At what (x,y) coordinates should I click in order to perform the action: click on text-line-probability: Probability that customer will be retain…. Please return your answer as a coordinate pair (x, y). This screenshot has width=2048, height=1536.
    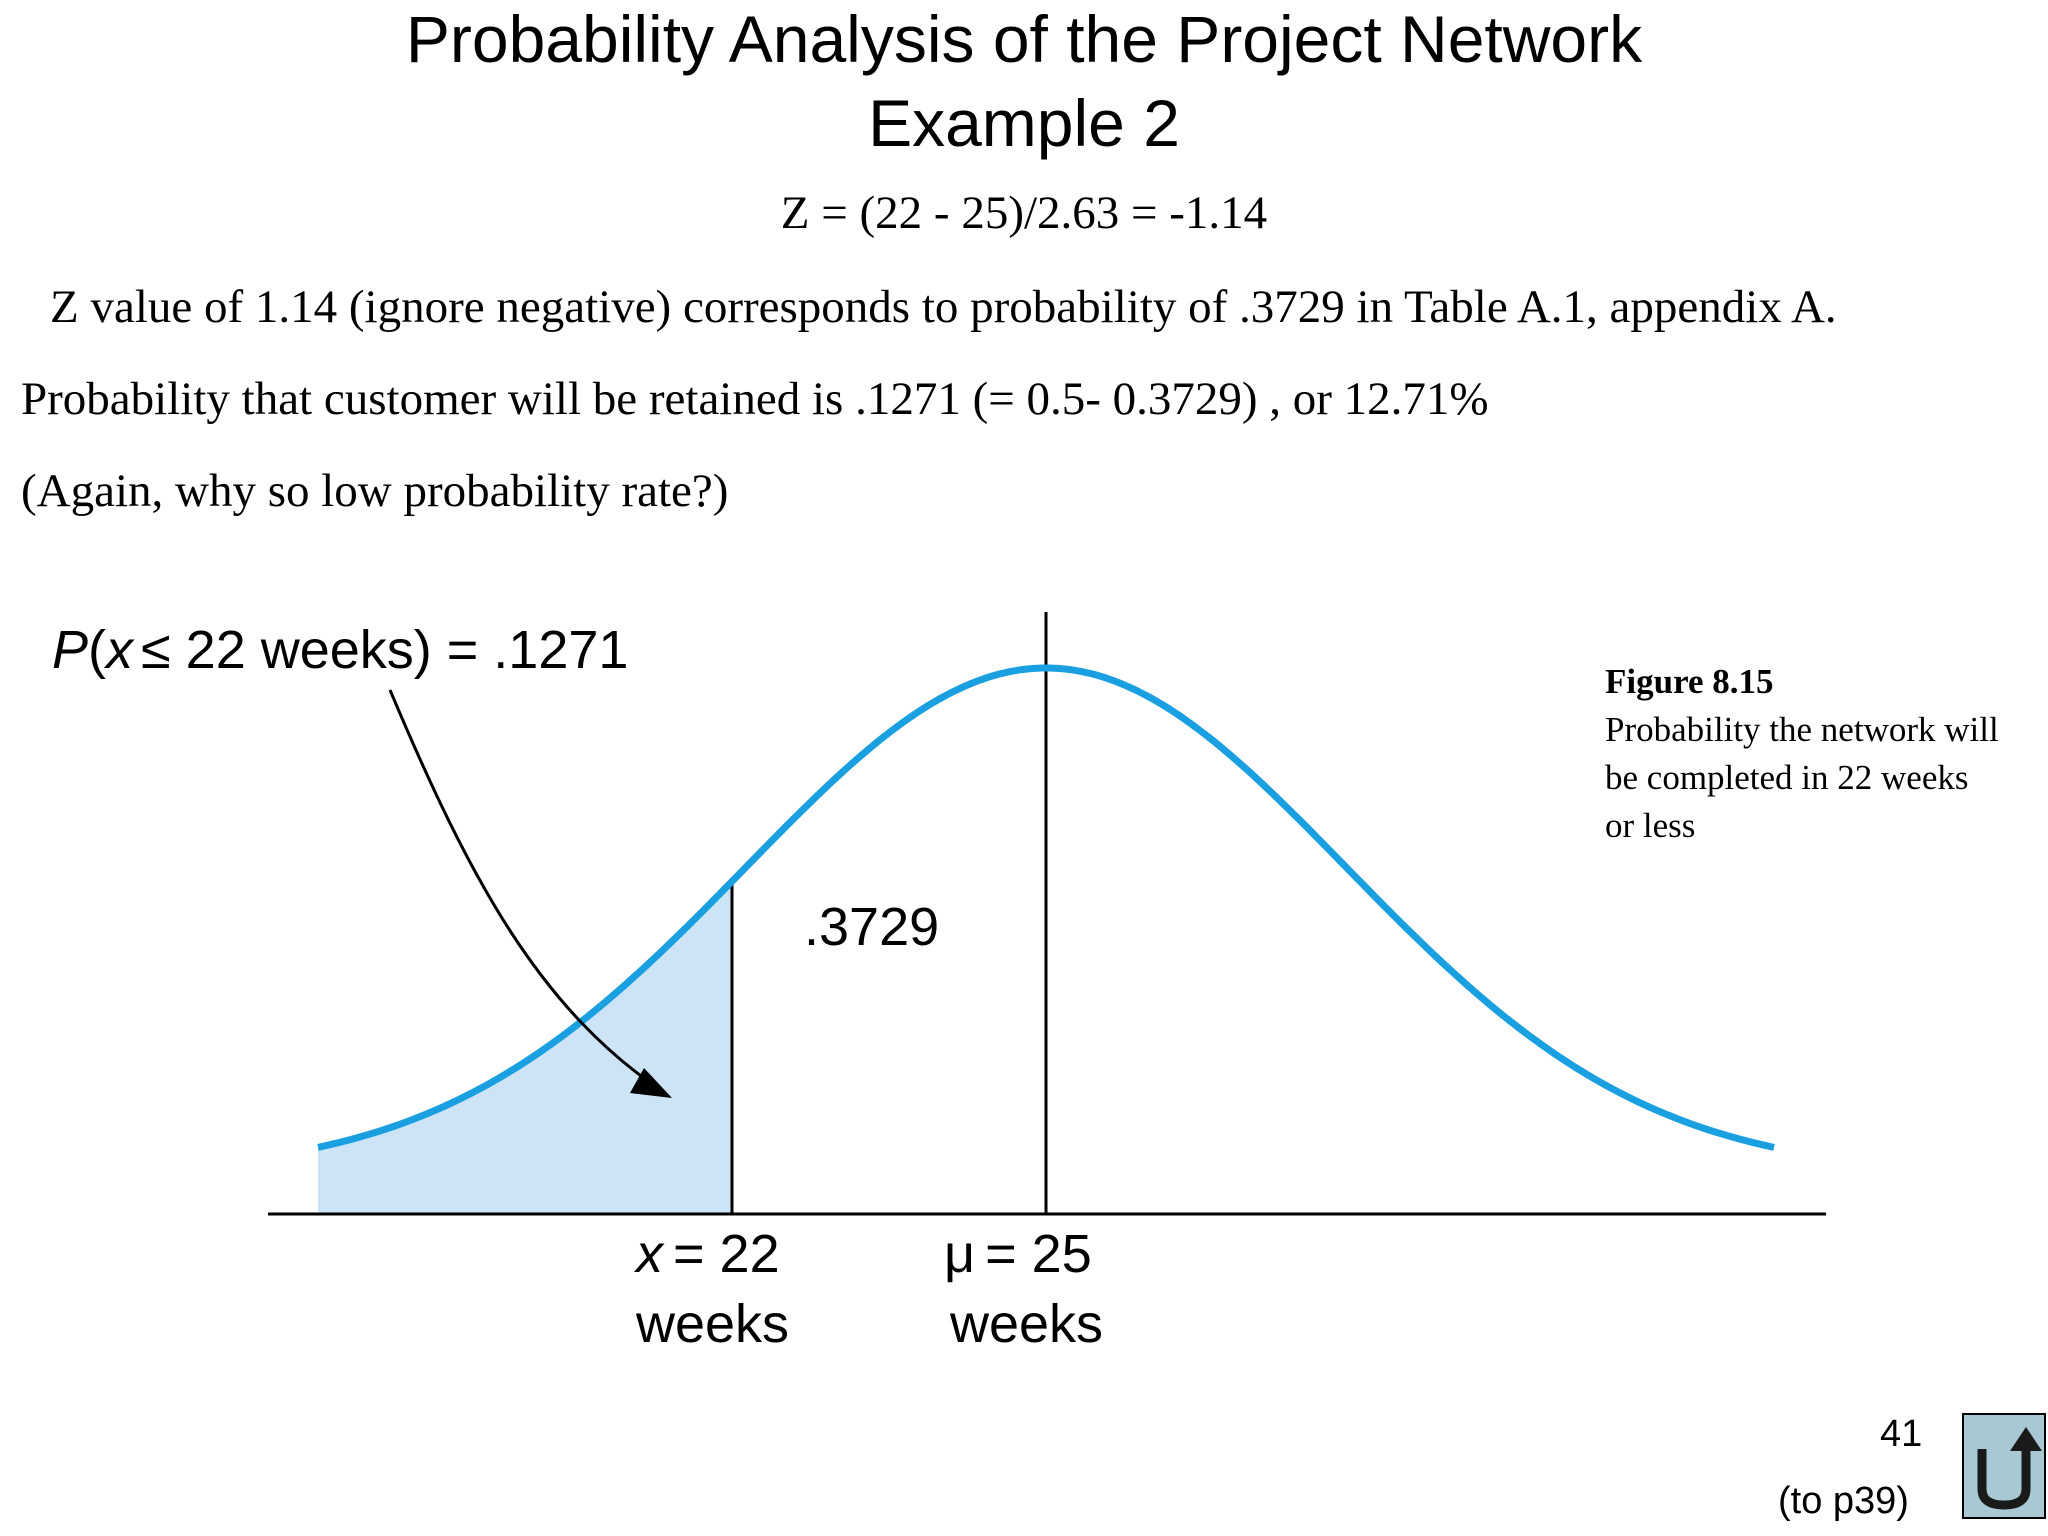
    Looking at the image, I should click on (755, 399).